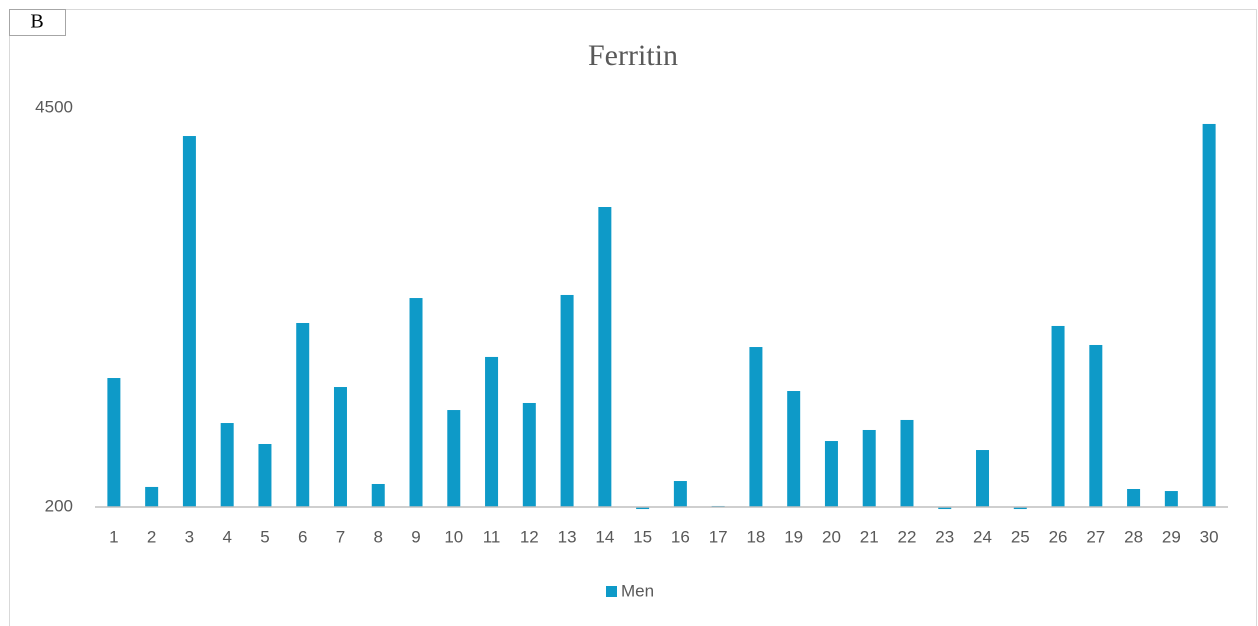 The height and width of the screenshot is (626, 1258). What do you see at coordinates (982, 536) in the screenshot?
I see `x-tick-label: 24` at bounding box center [982, 536].